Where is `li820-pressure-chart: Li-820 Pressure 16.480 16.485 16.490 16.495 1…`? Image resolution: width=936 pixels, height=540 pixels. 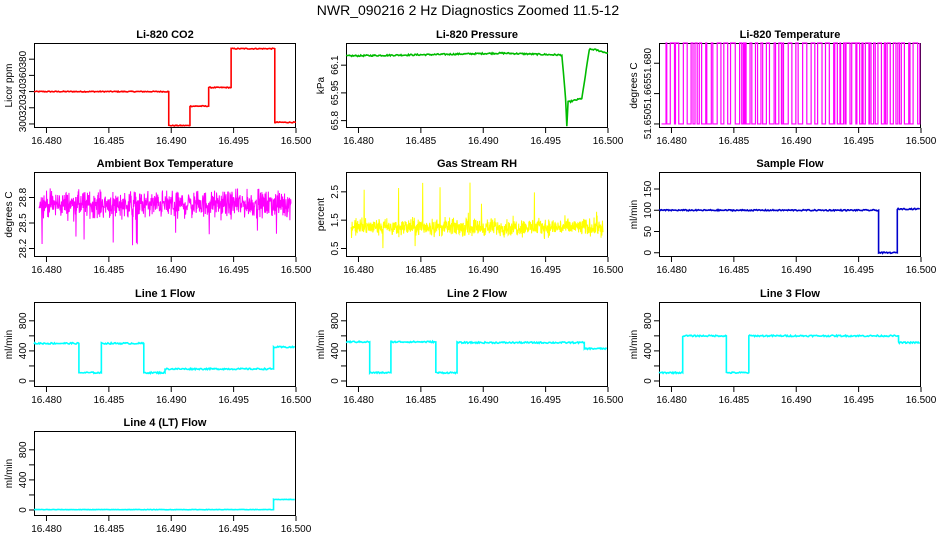 li820-pressure-chart: Li-820 Pressure 16.480 16.485 16.490 16.495 1… is located at coordinates (470, 88).